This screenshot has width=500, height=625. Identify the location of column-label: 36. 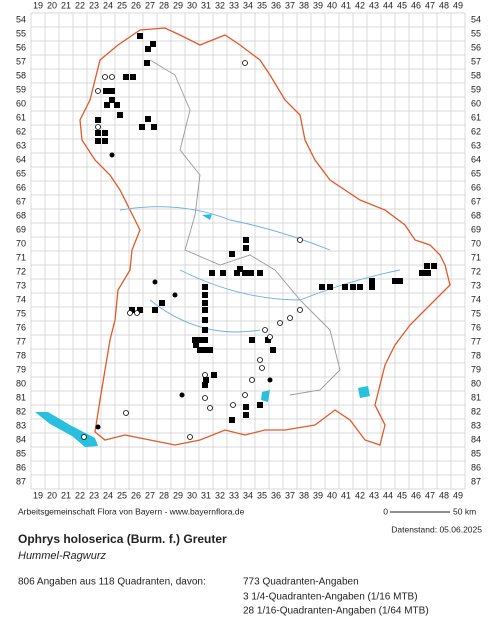
(276, 5).